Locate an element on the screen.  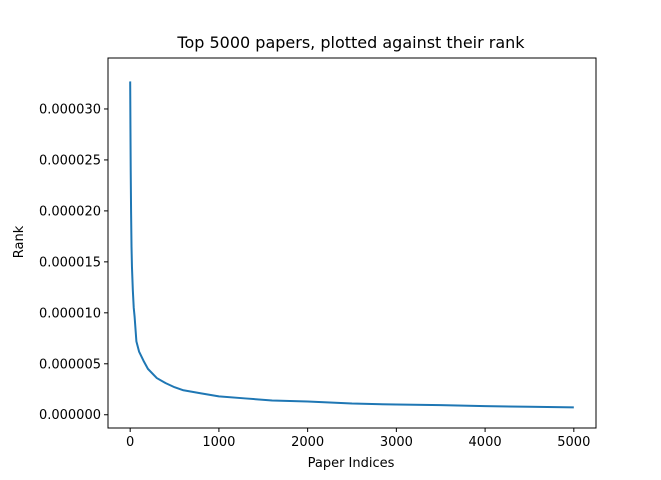
y-tick-label: 0.000015 is located at coordinates (70, 262).